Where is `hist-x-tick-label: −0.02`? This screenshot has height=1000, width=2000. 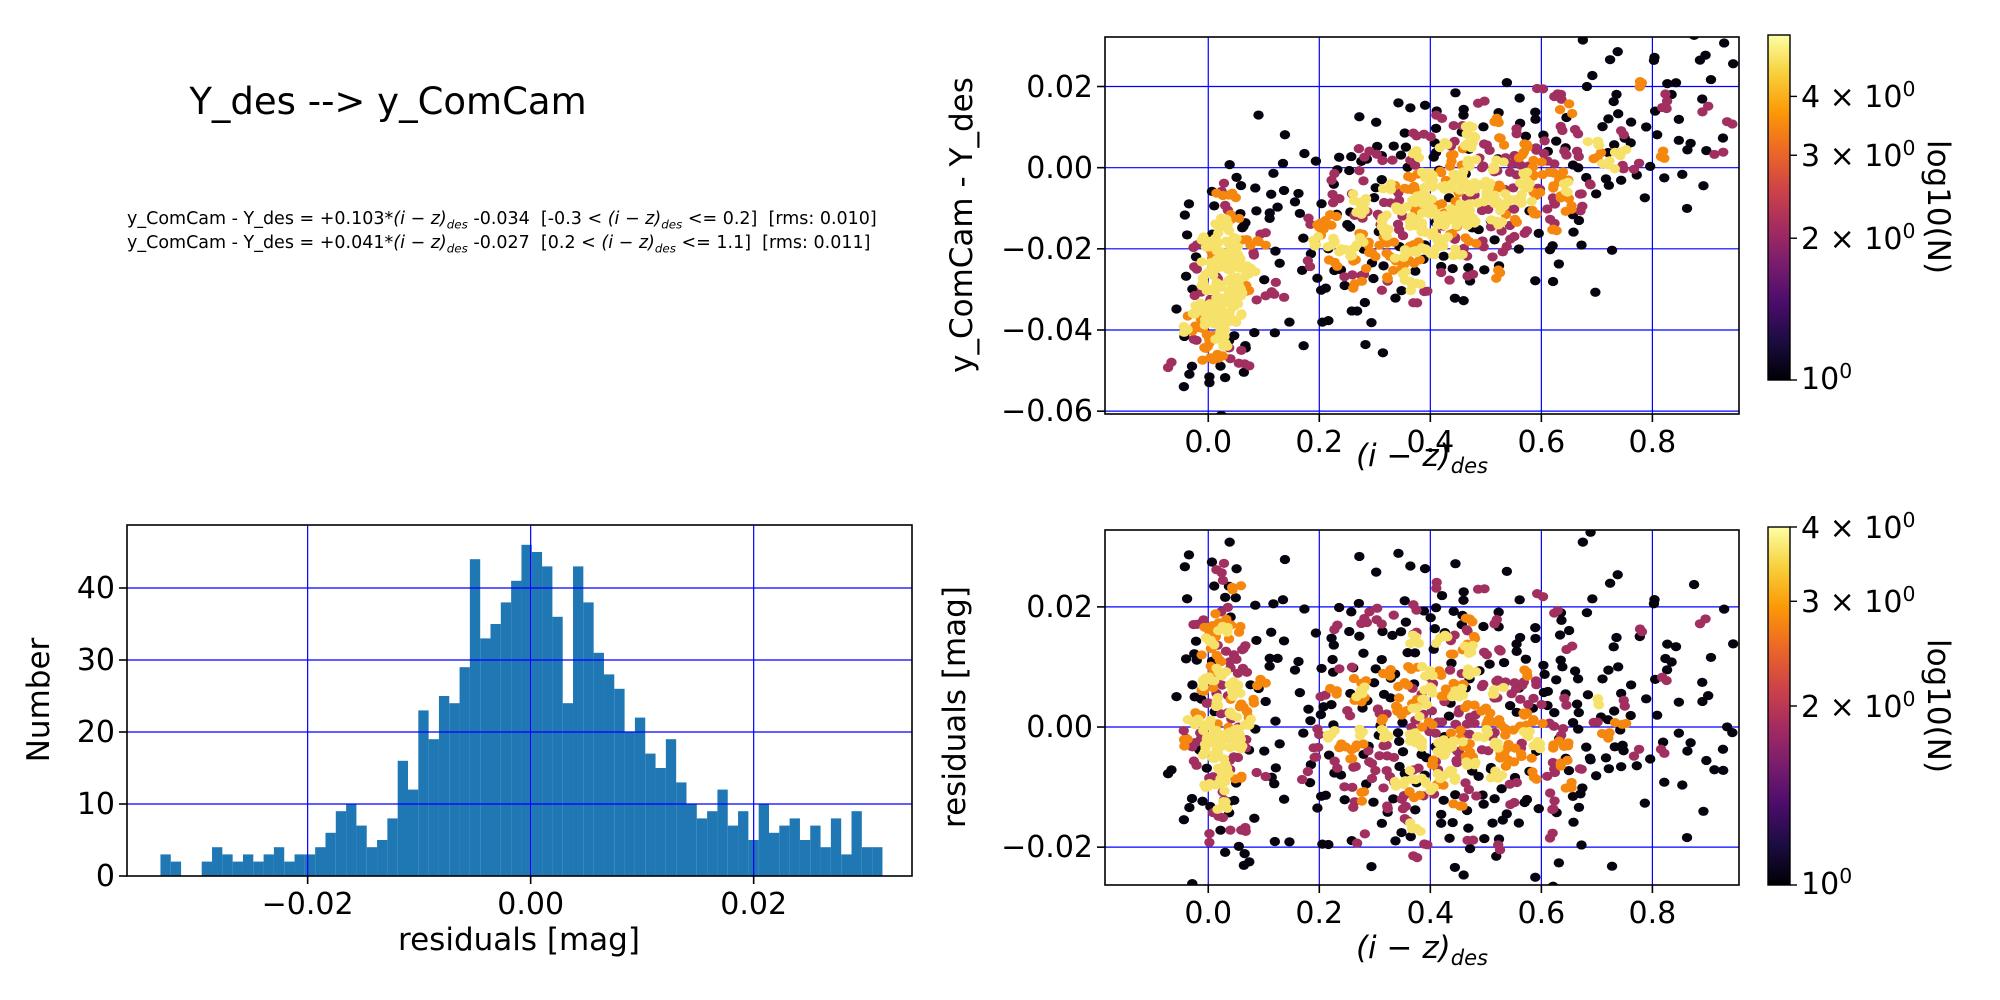
hist-x-tick-label: −0.02 is located at coordinates (307, 904).